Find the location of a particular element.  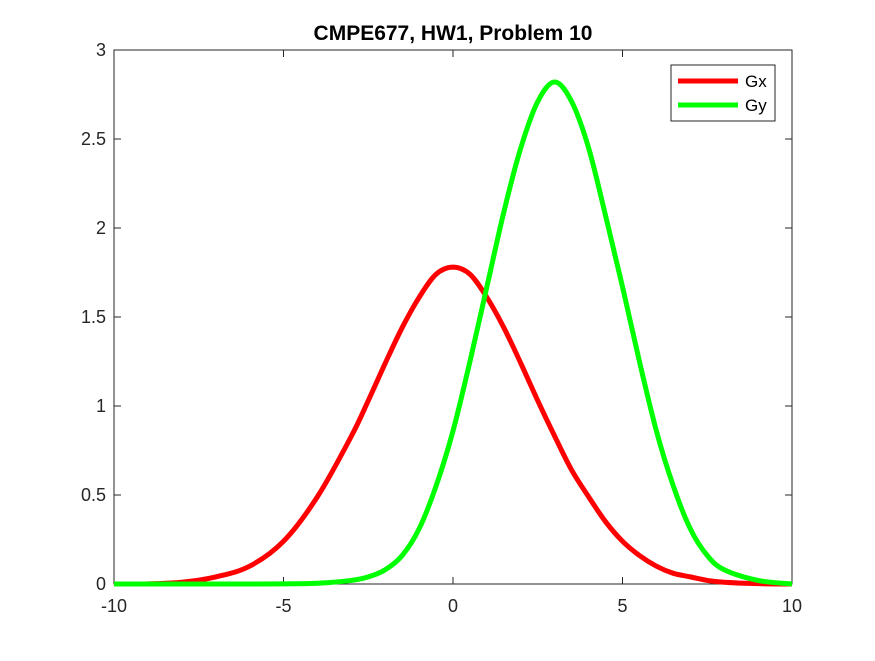

legend-label-gx: Gx is located at coordinates (756, 81).